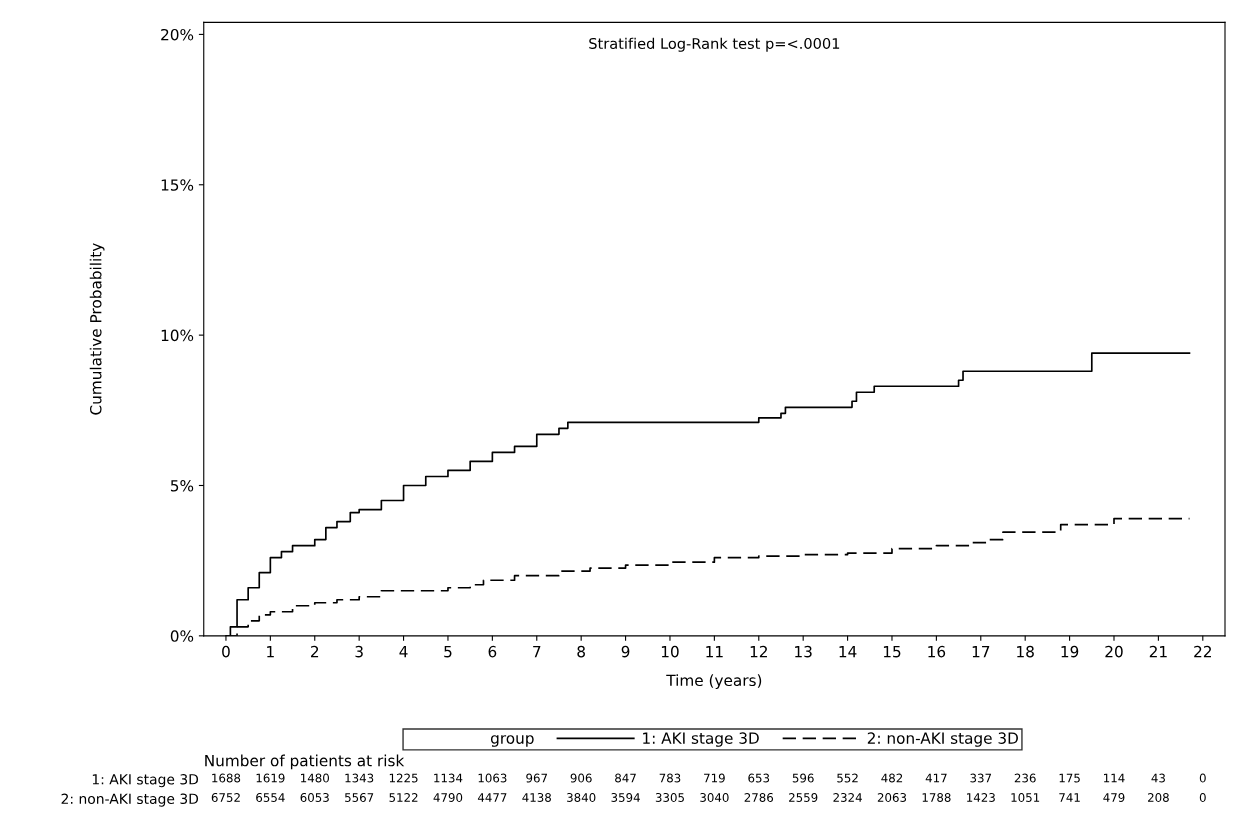 This screenshot has width=1250, height=829. Describe the element at coordinates (1114, 778) in the screenshot. I see `text: 114` at that location.